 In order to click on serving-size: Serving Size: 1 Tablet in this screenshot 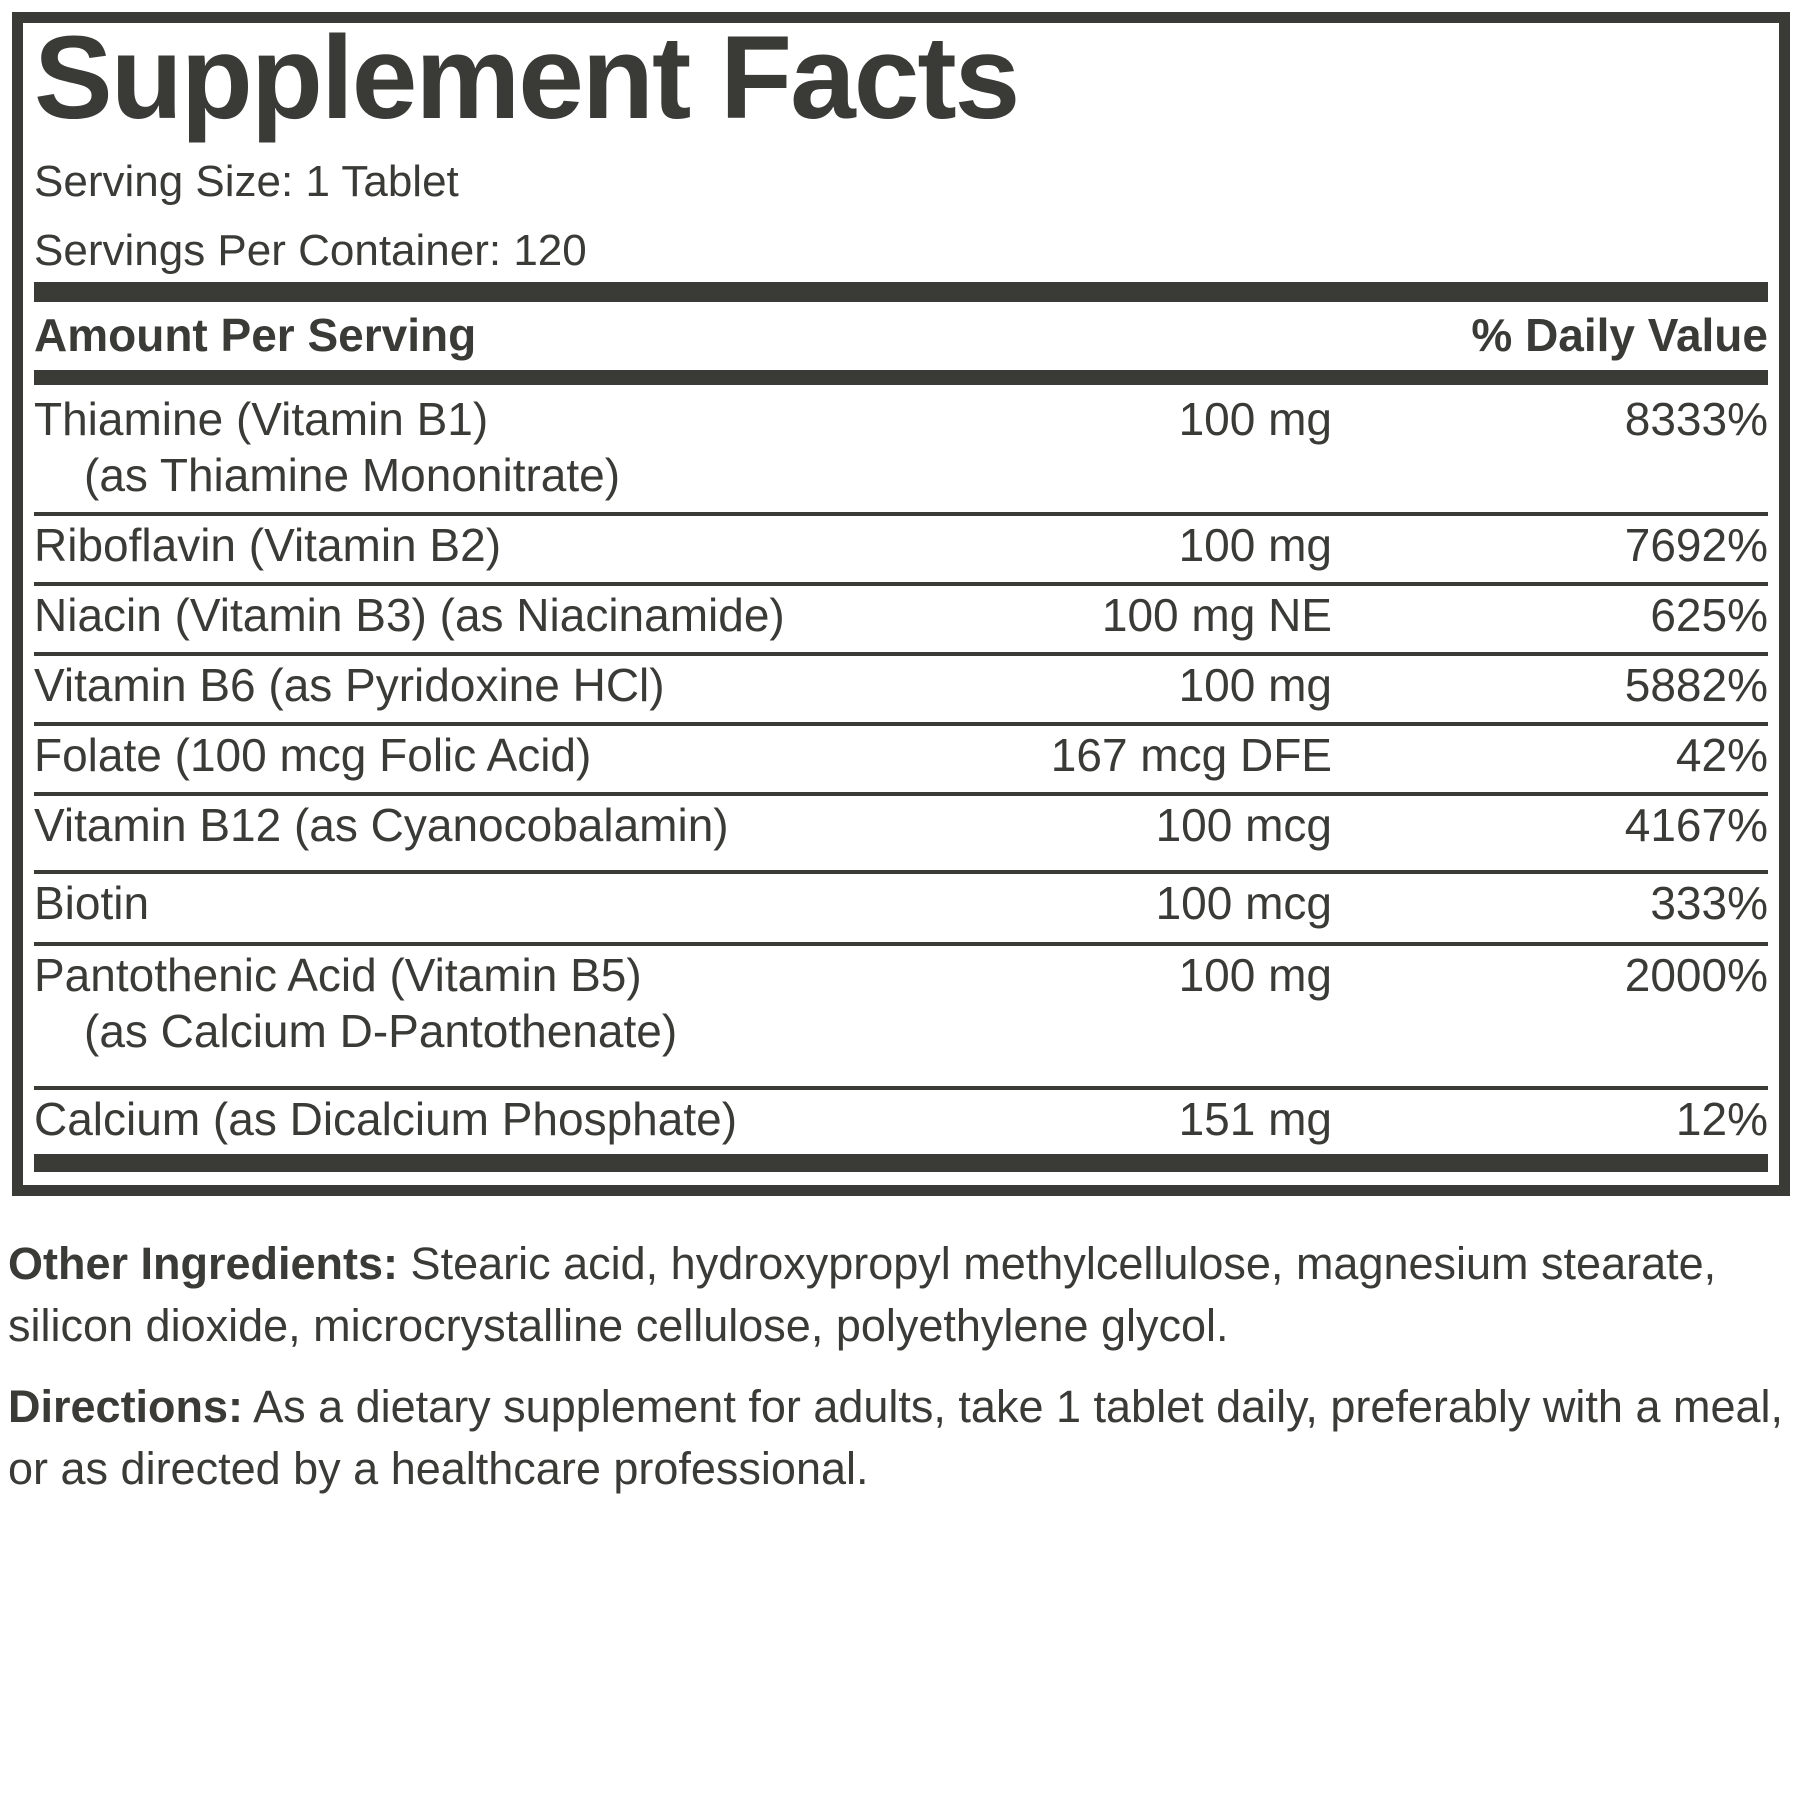, I will do `click(246, 181)`.